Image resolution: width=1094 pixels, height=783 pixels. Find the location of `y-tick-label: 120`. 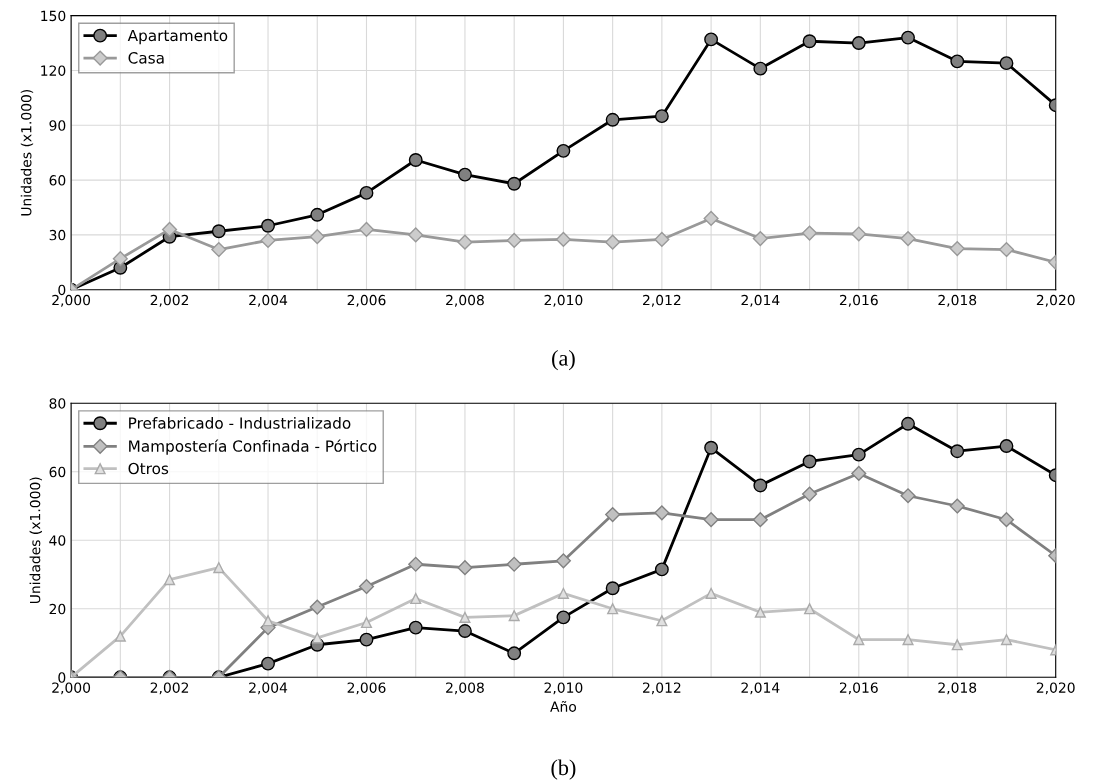

y-tick-label: 120 is located at coordinates (53, 70).